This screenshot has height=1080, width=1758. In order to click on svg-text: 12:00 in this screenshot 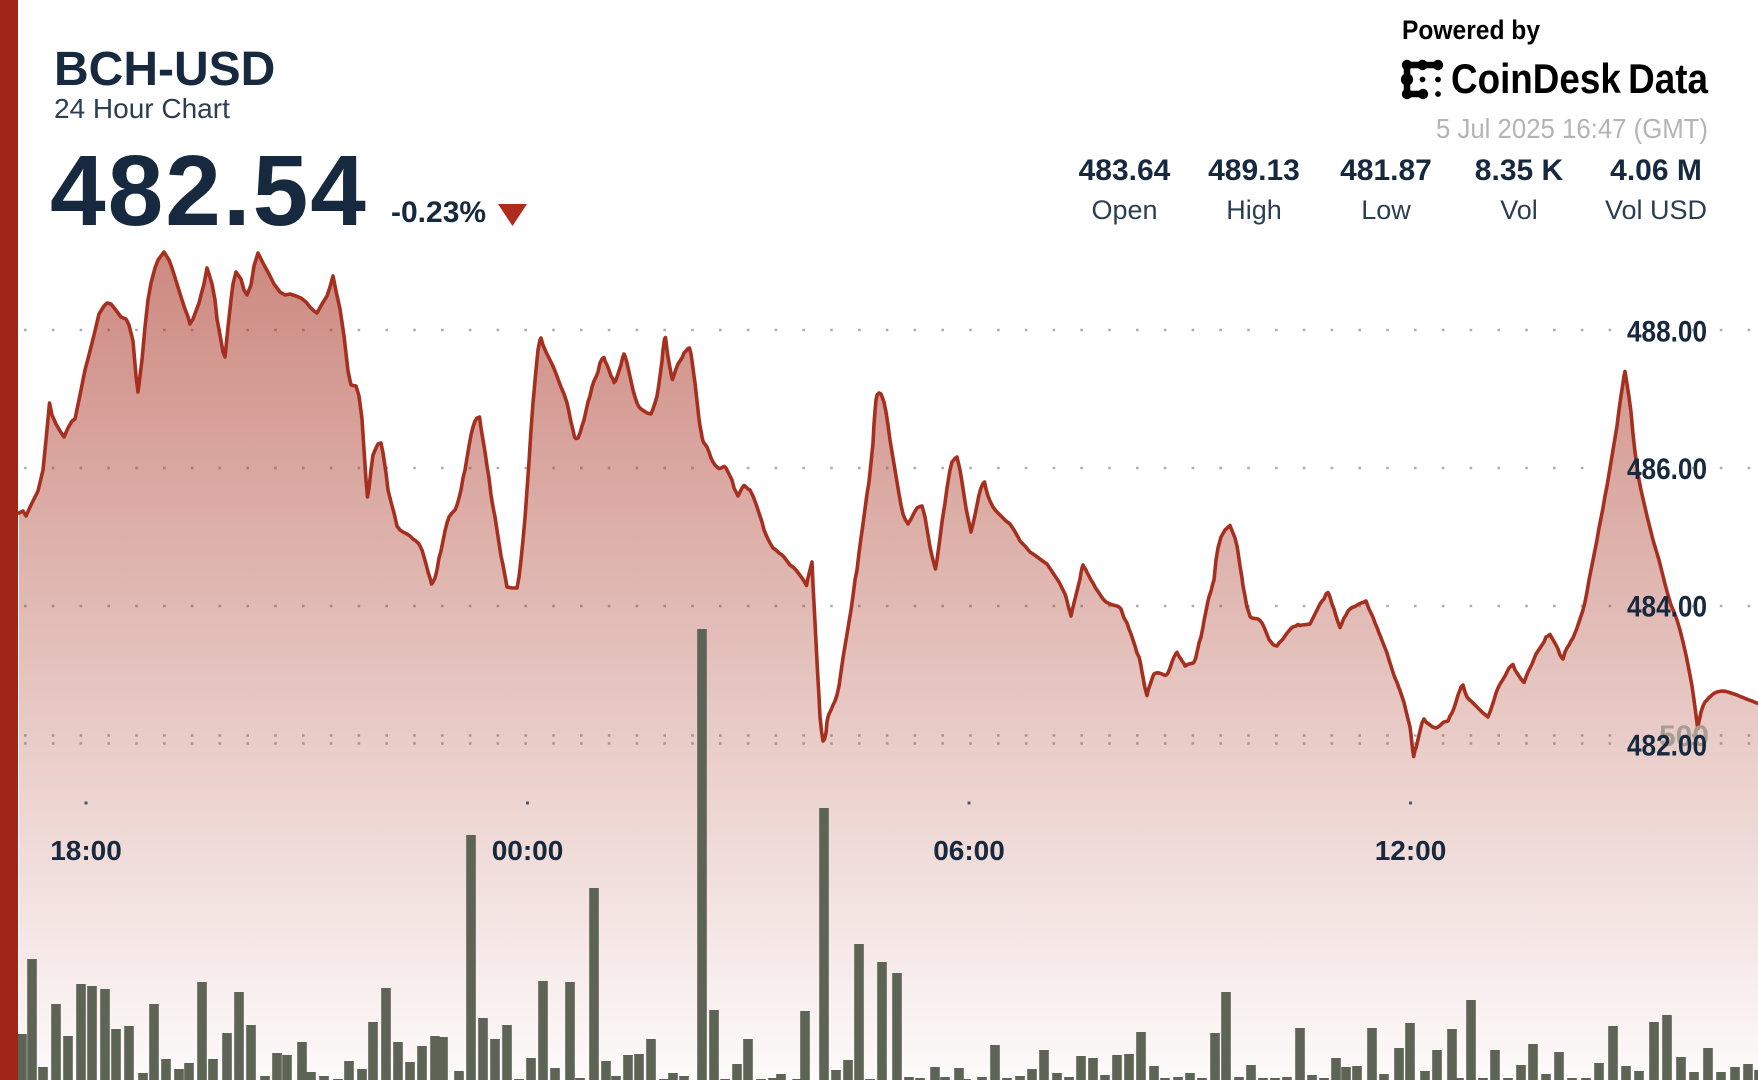, I will do `click(1411, 850)`.